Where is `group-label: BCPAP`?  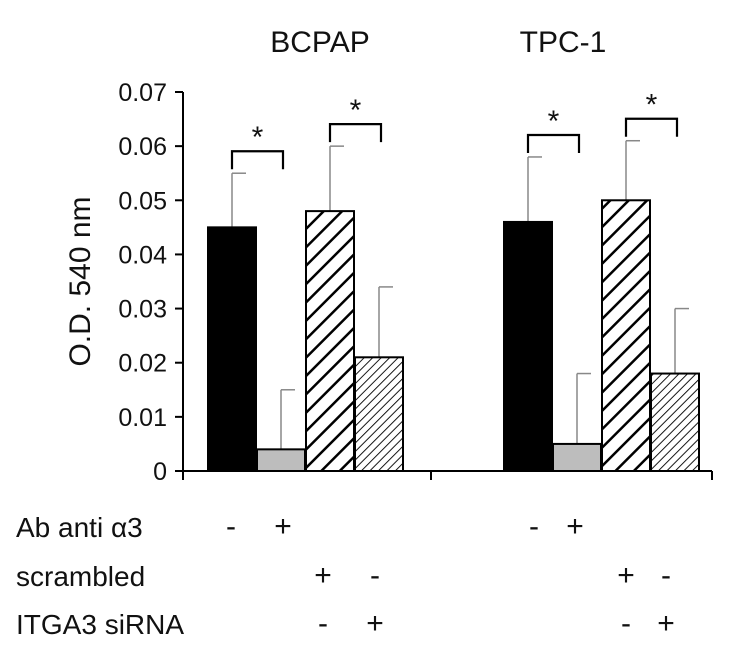
group-label: BCPAP is located at coordinates (319, 42).